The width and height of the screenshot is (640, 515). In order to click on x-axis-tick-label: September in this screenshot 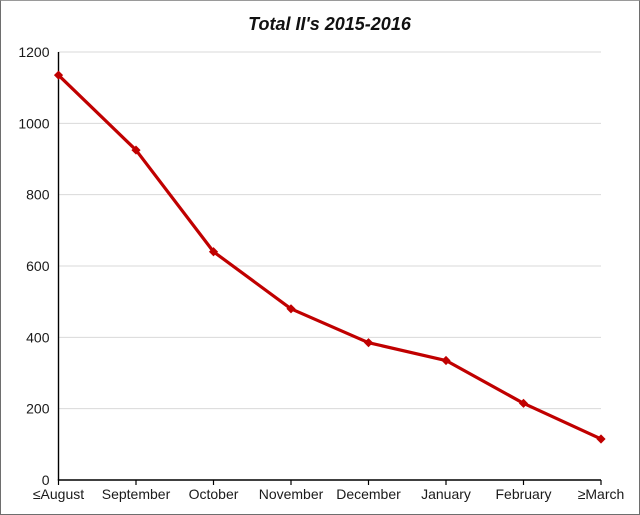, I will do `click(136, 494)`.